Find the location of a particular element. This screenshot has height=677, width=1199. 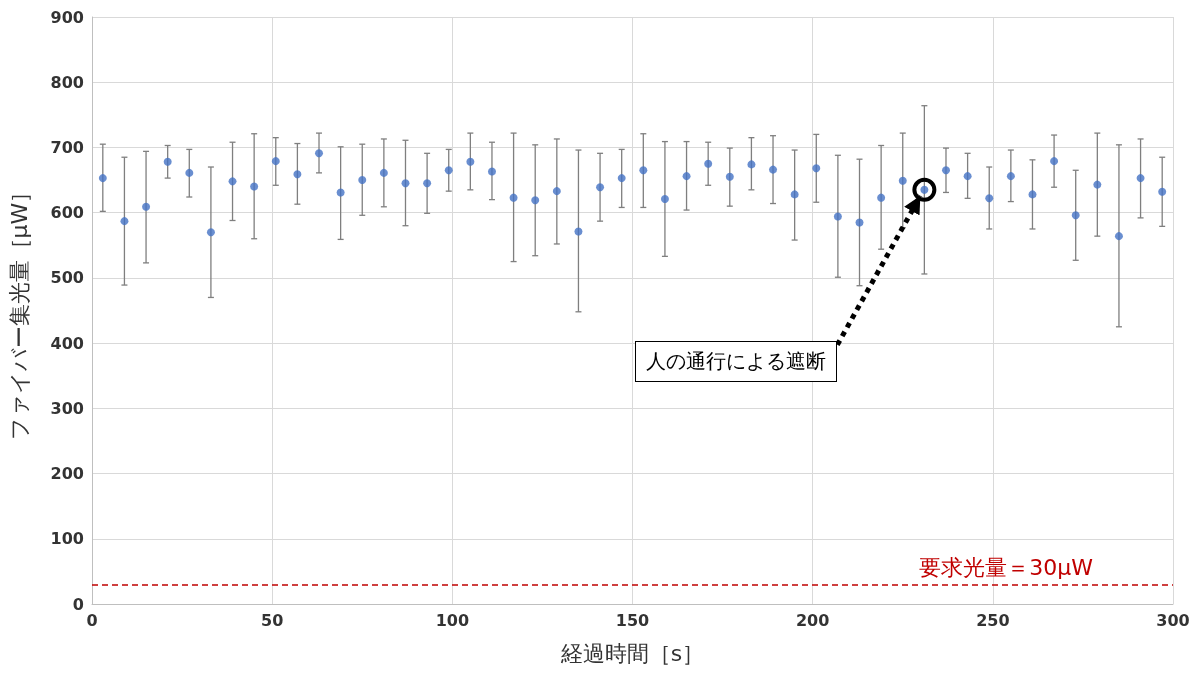

y-tick-label: 700 is located at coordinates (67, 147).